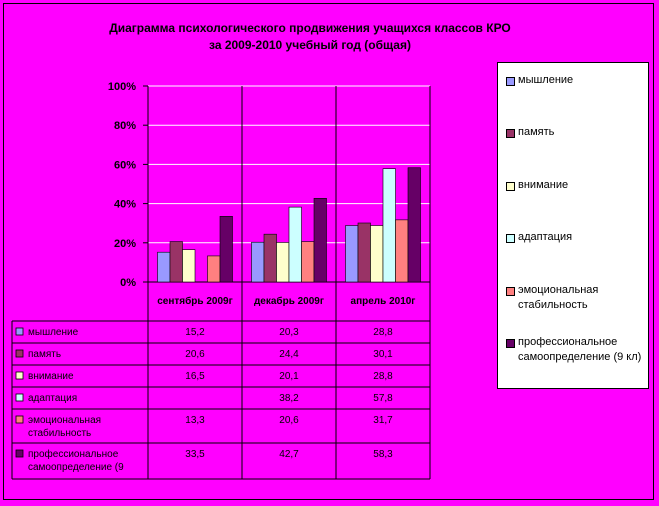  Describe the element at coordinates (383, 398) in the screenshot. I see `table-value: 57,8` at that location.